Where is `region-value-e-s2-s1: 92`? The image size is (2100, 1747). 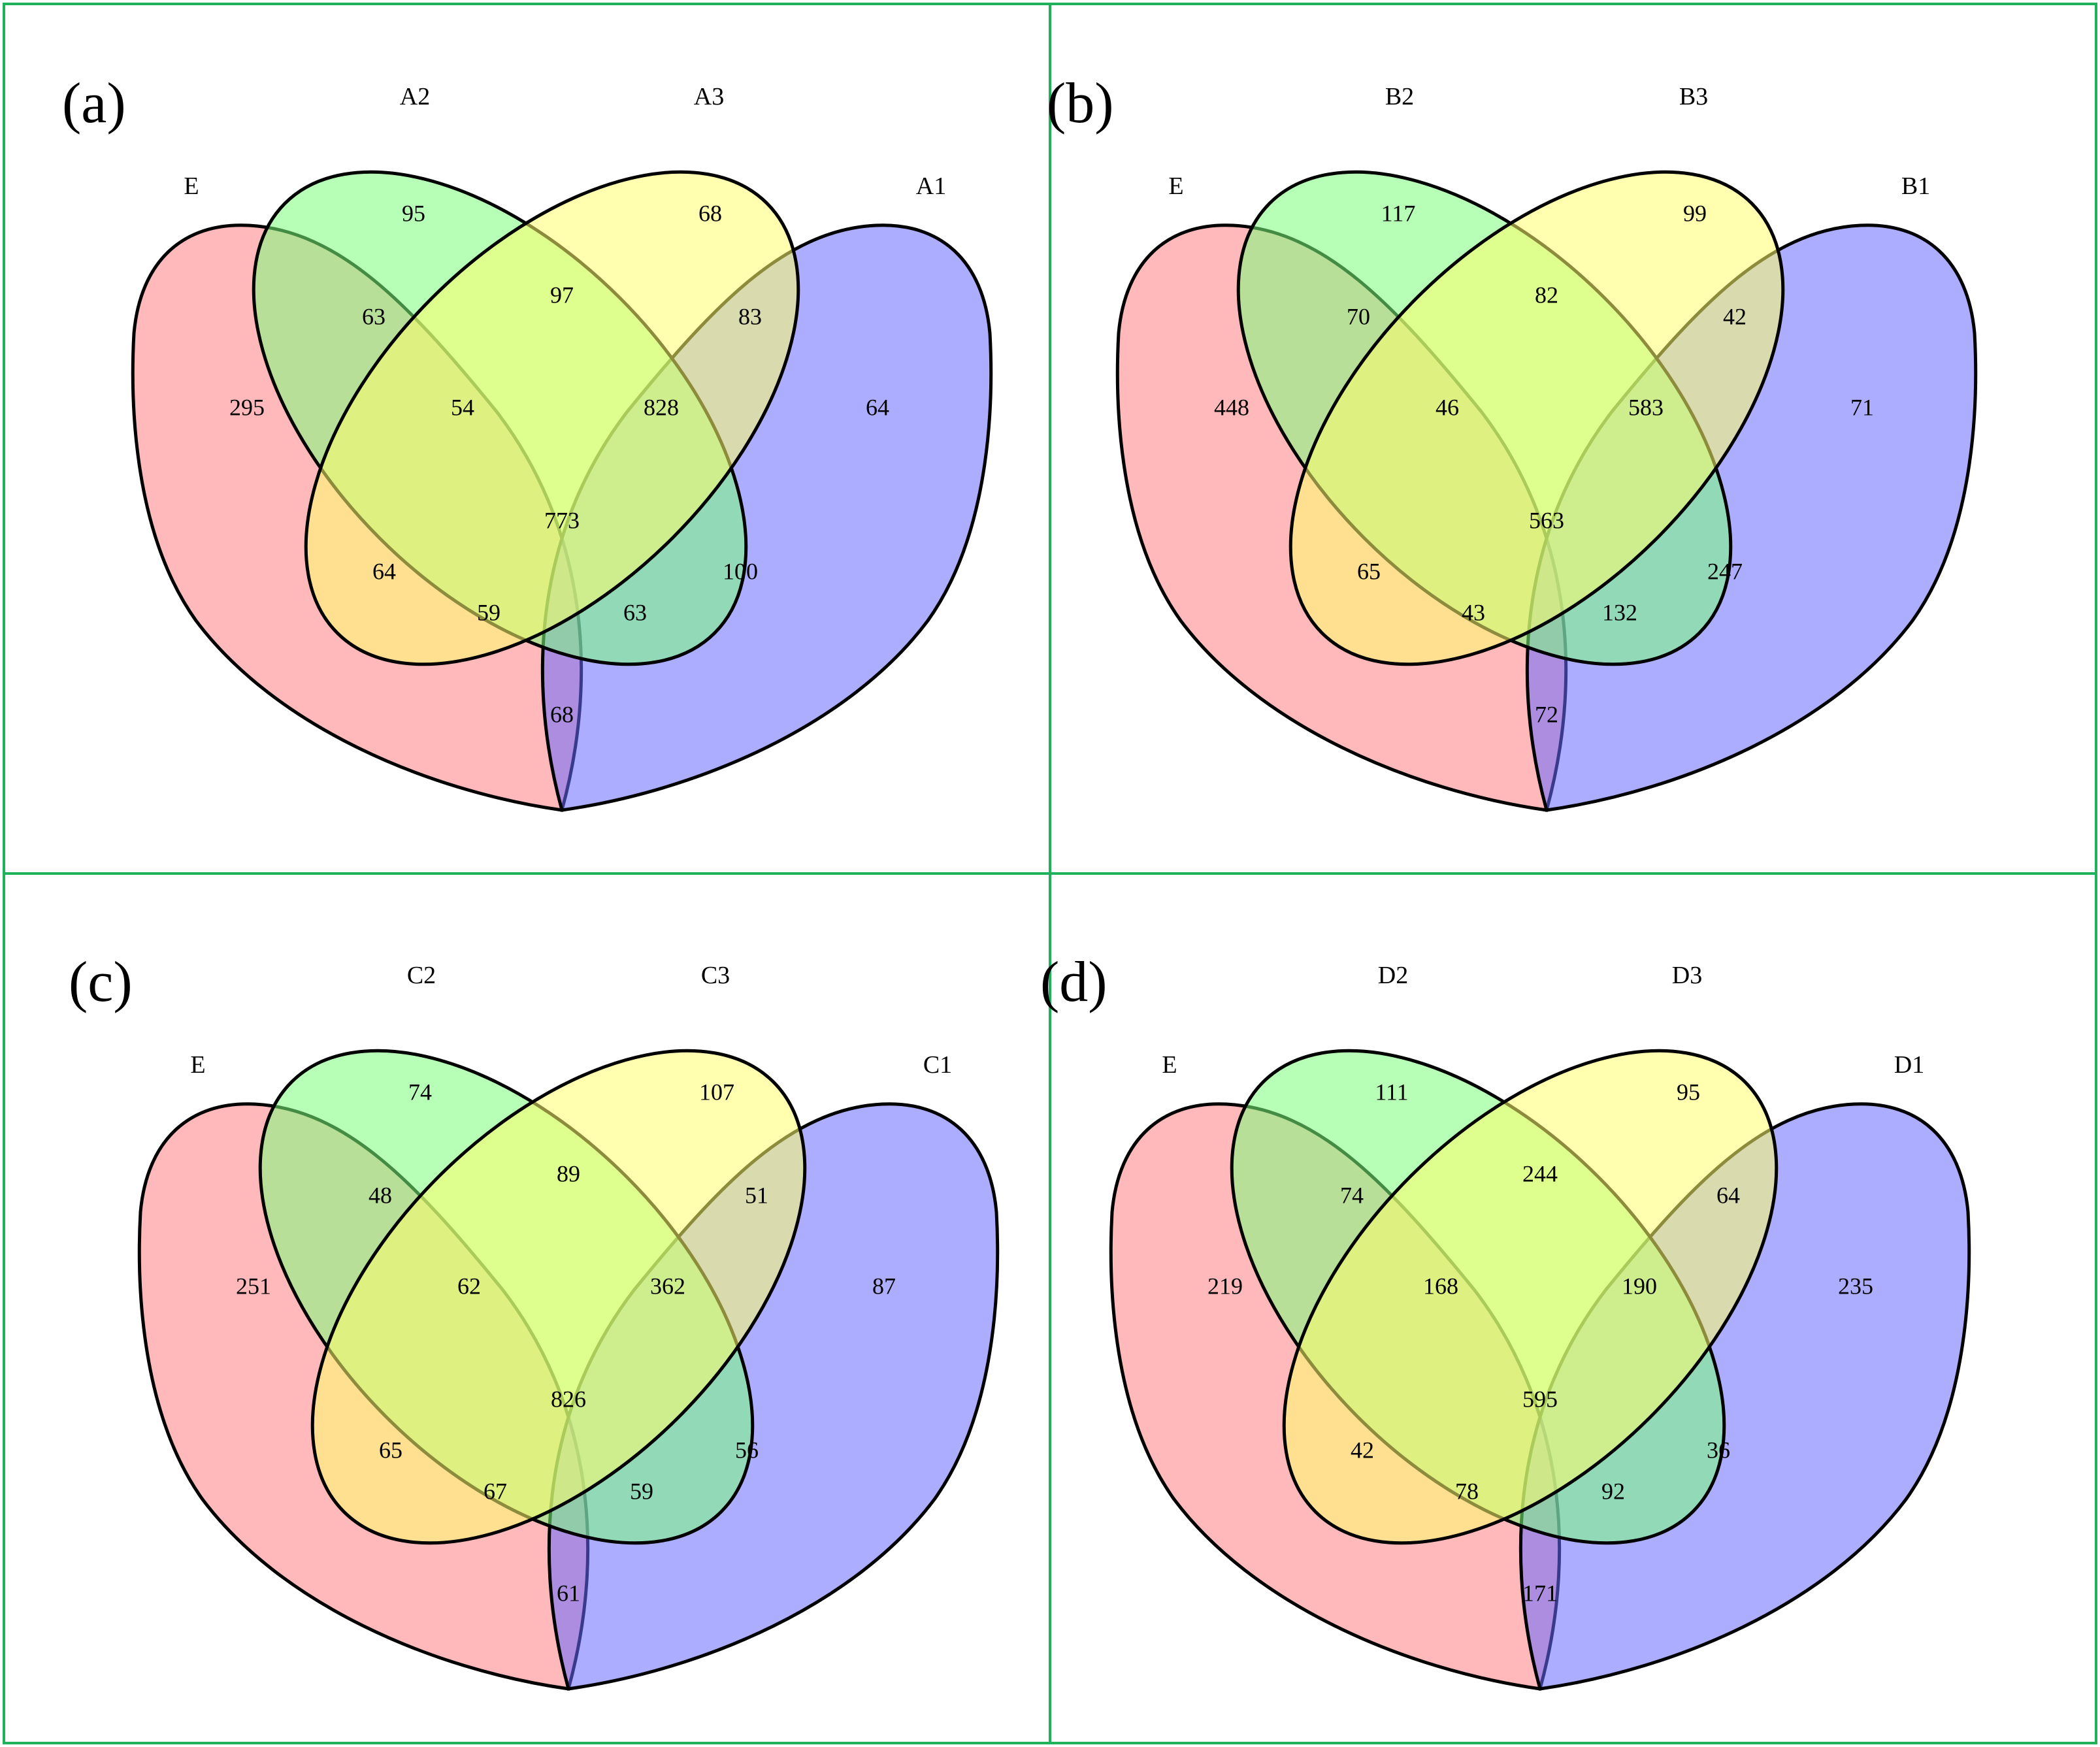
region-value-e-s2-s1: 92 is located at coordinates (1613, 1491).